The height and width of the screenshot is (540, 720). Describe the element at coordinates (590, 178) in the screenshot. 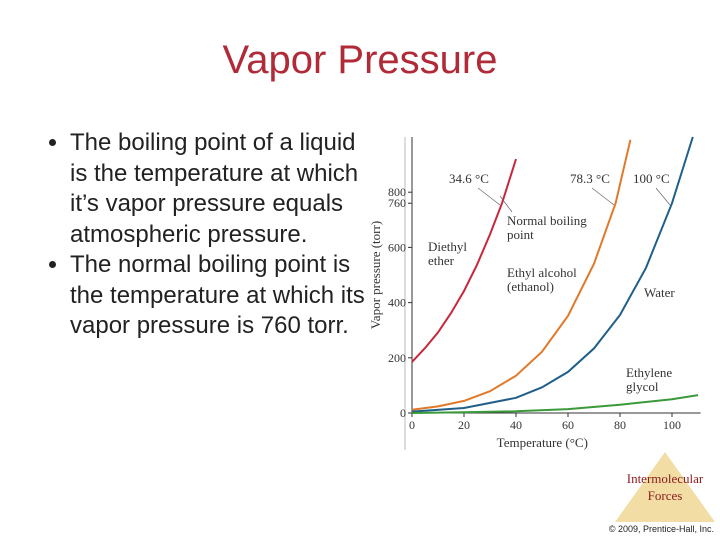

I see `annotation: 78.3 °C` at that location.